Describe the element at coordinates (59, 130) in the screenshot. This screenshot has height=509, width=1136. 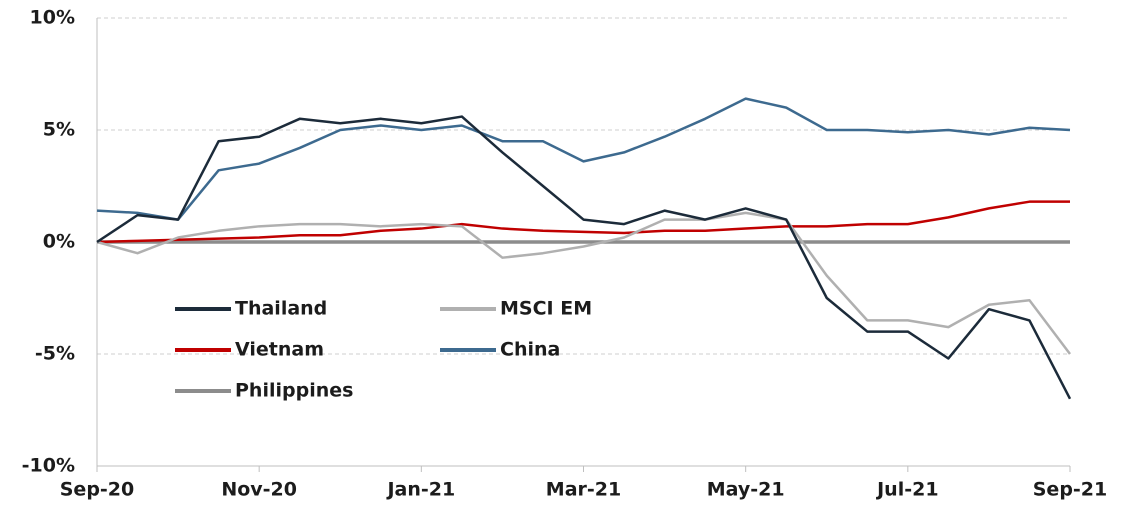
I see `y-tick-label: 5%` at that location.